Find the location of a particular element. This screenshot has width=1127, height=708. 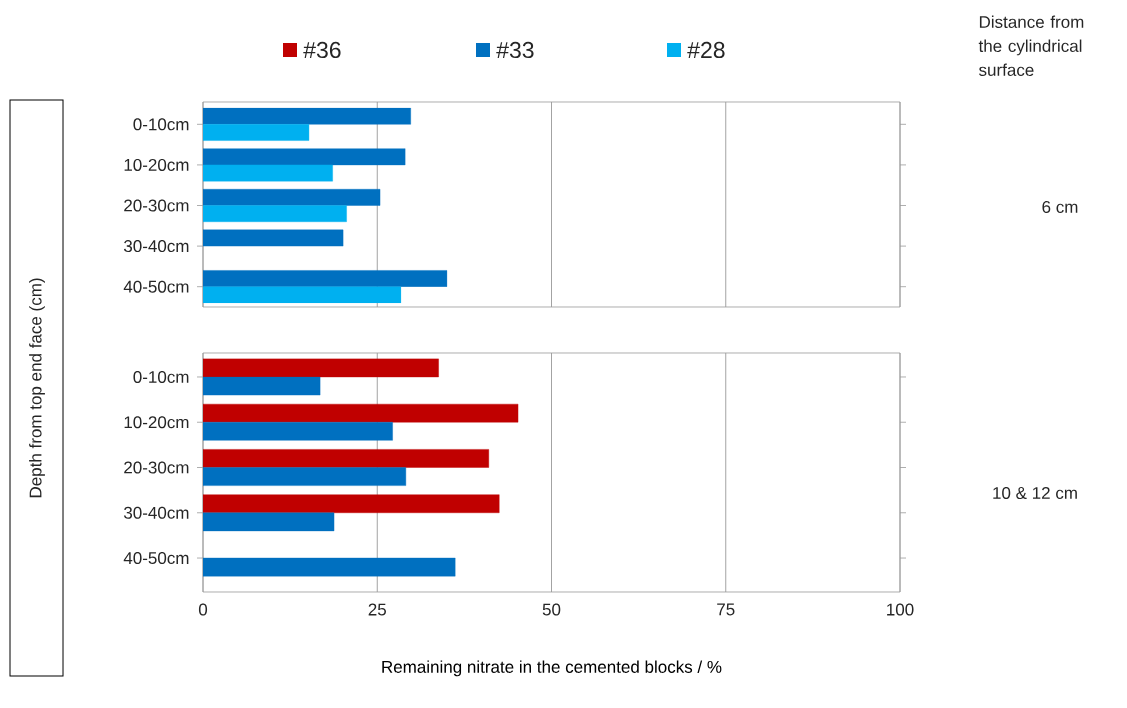

x-tick-label: 0 is located at coordinates (203, 609).